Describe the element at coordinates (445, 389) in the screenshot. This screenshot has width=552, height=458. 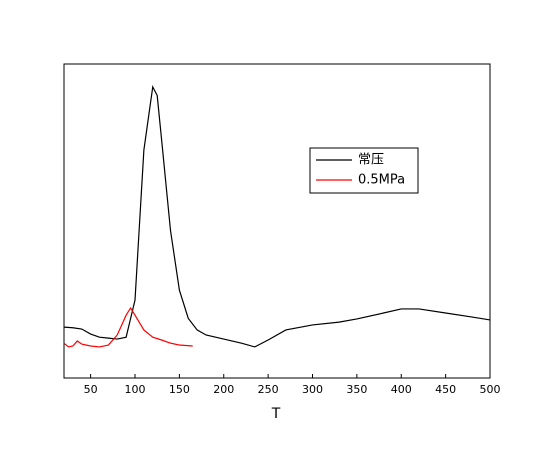
I see `x-tick-label: 450` at that location.